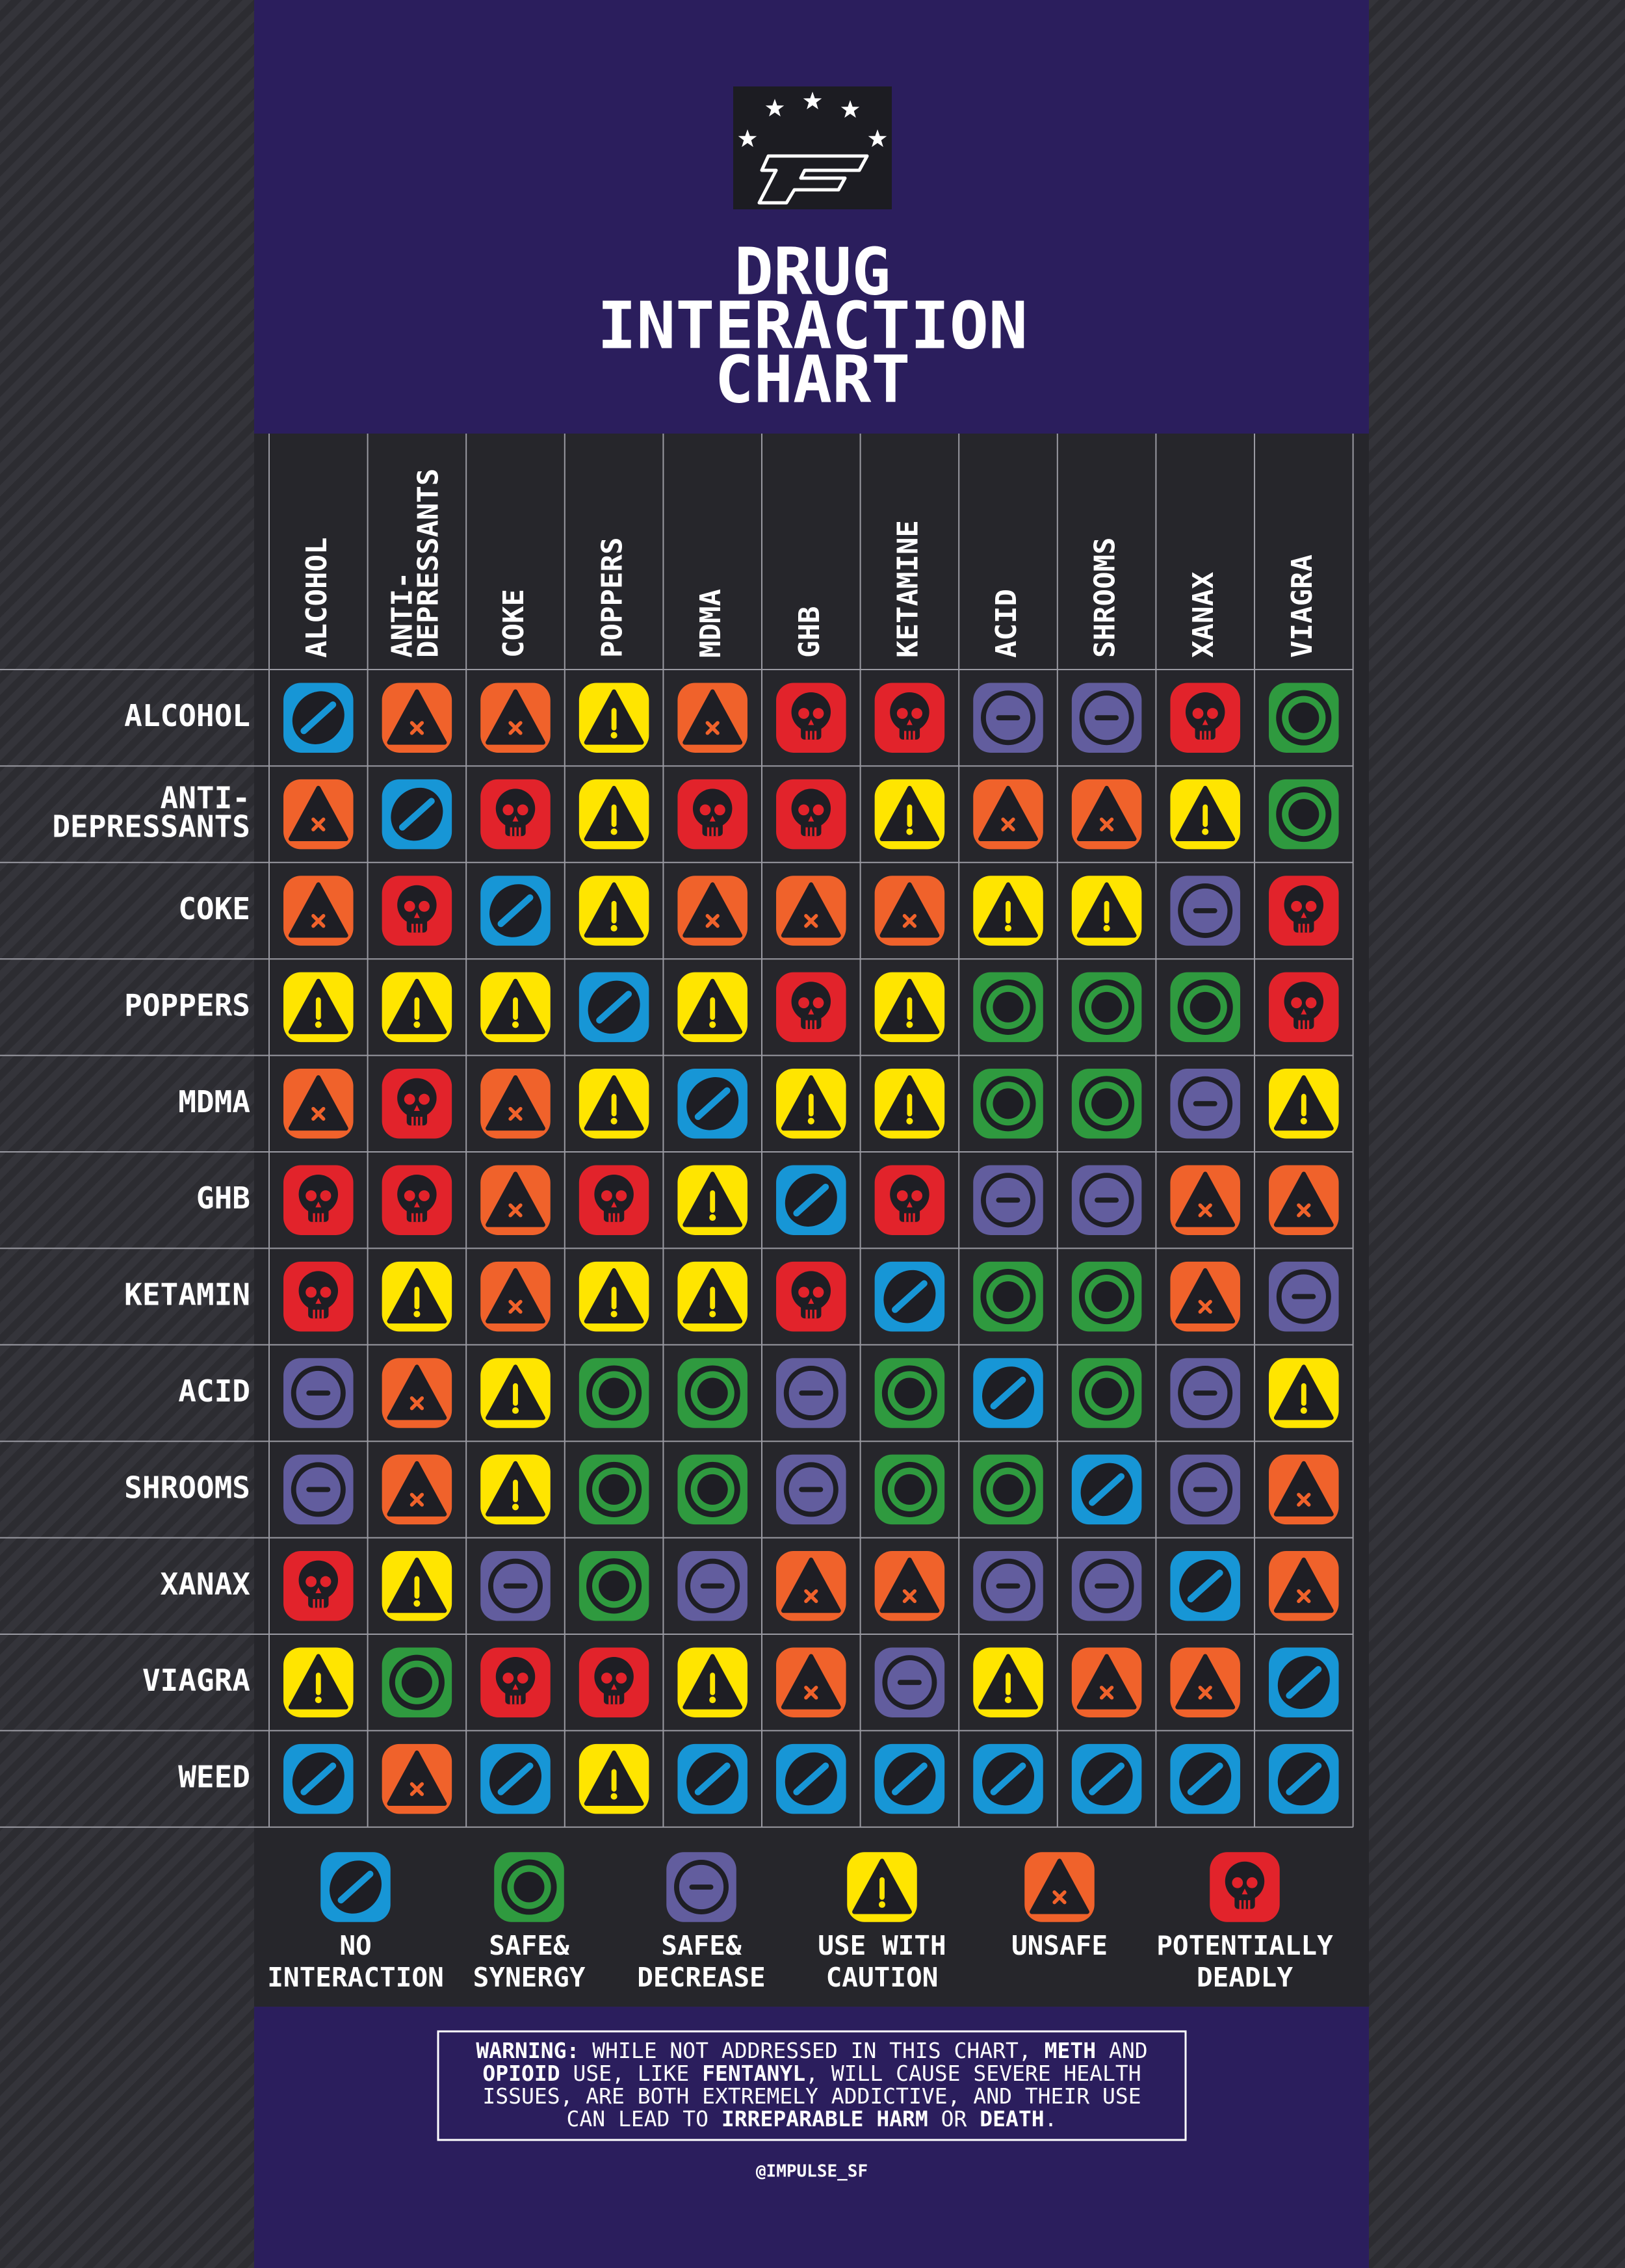 This screenshot has height=2268, width=1625. I want to click on column-label-line: MDMA, so click(710, 623).